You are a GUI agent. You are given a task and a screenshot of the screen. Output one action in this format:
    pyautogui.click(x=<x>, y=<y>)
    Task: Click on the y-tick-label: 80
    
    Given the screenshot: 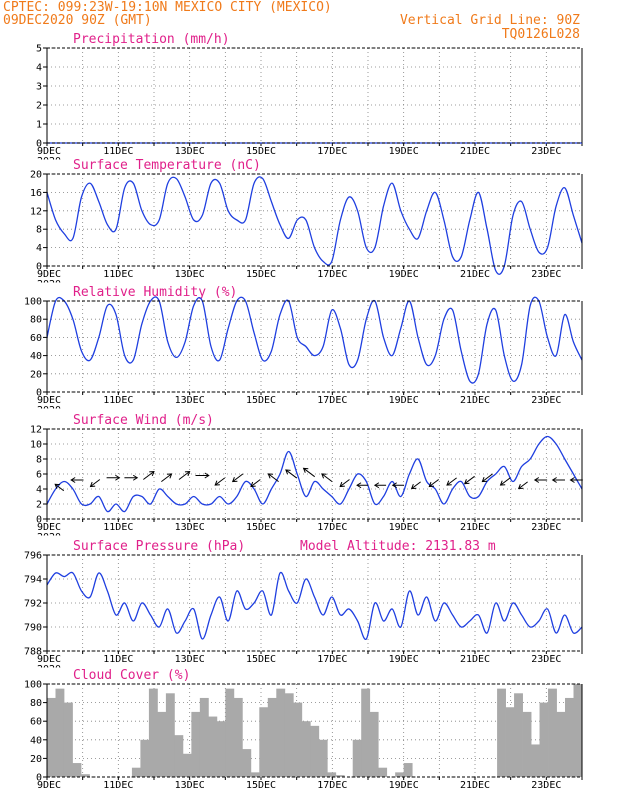 What is the action you would take?
    pyautogui.click(x=36, y=703)
    